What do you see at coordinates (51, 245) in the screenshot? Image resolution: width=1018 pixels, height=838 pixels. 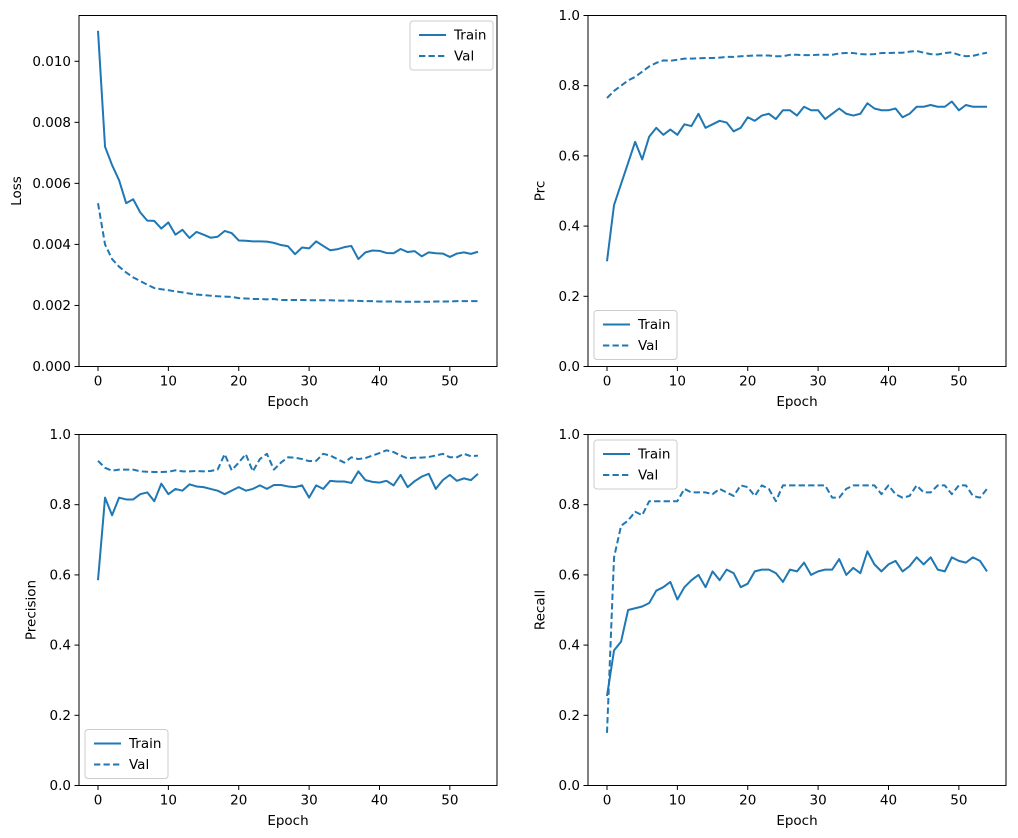 I see `y-tick-label: 0.004` at bounding box center [51, 245].